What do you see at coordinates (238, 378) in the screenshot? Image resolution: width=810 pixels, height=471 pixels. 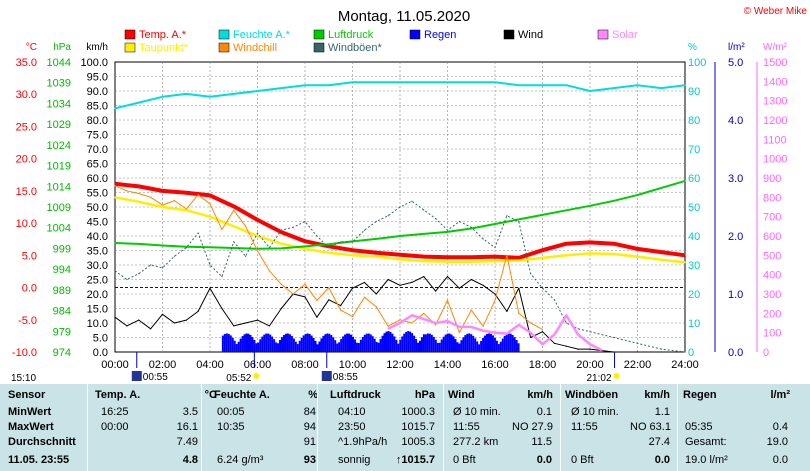 I see `marker-time: 05:52` at bounding box center [238, 378].